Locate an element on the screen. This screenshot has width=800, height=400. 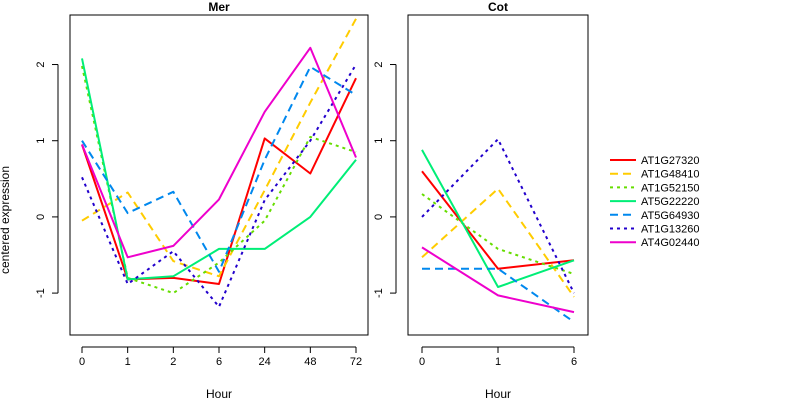
legend-label: AT1G48410 is located at coordinates (670, 175).